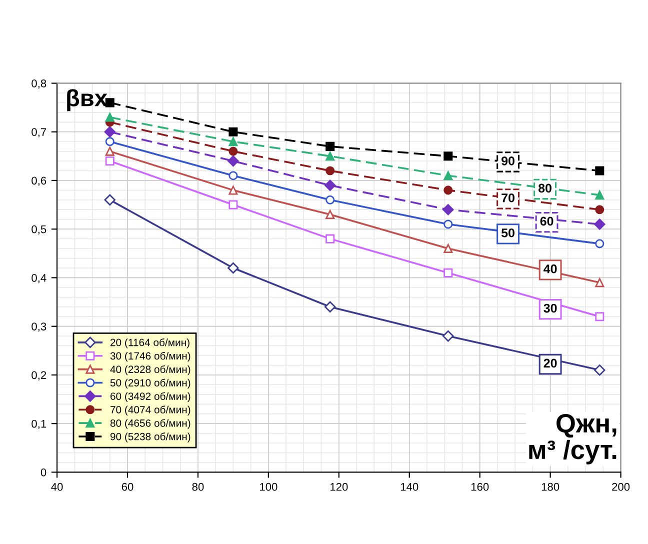  I want to click on legend-label: 30 (1746 об/мин), so click(150, 357).